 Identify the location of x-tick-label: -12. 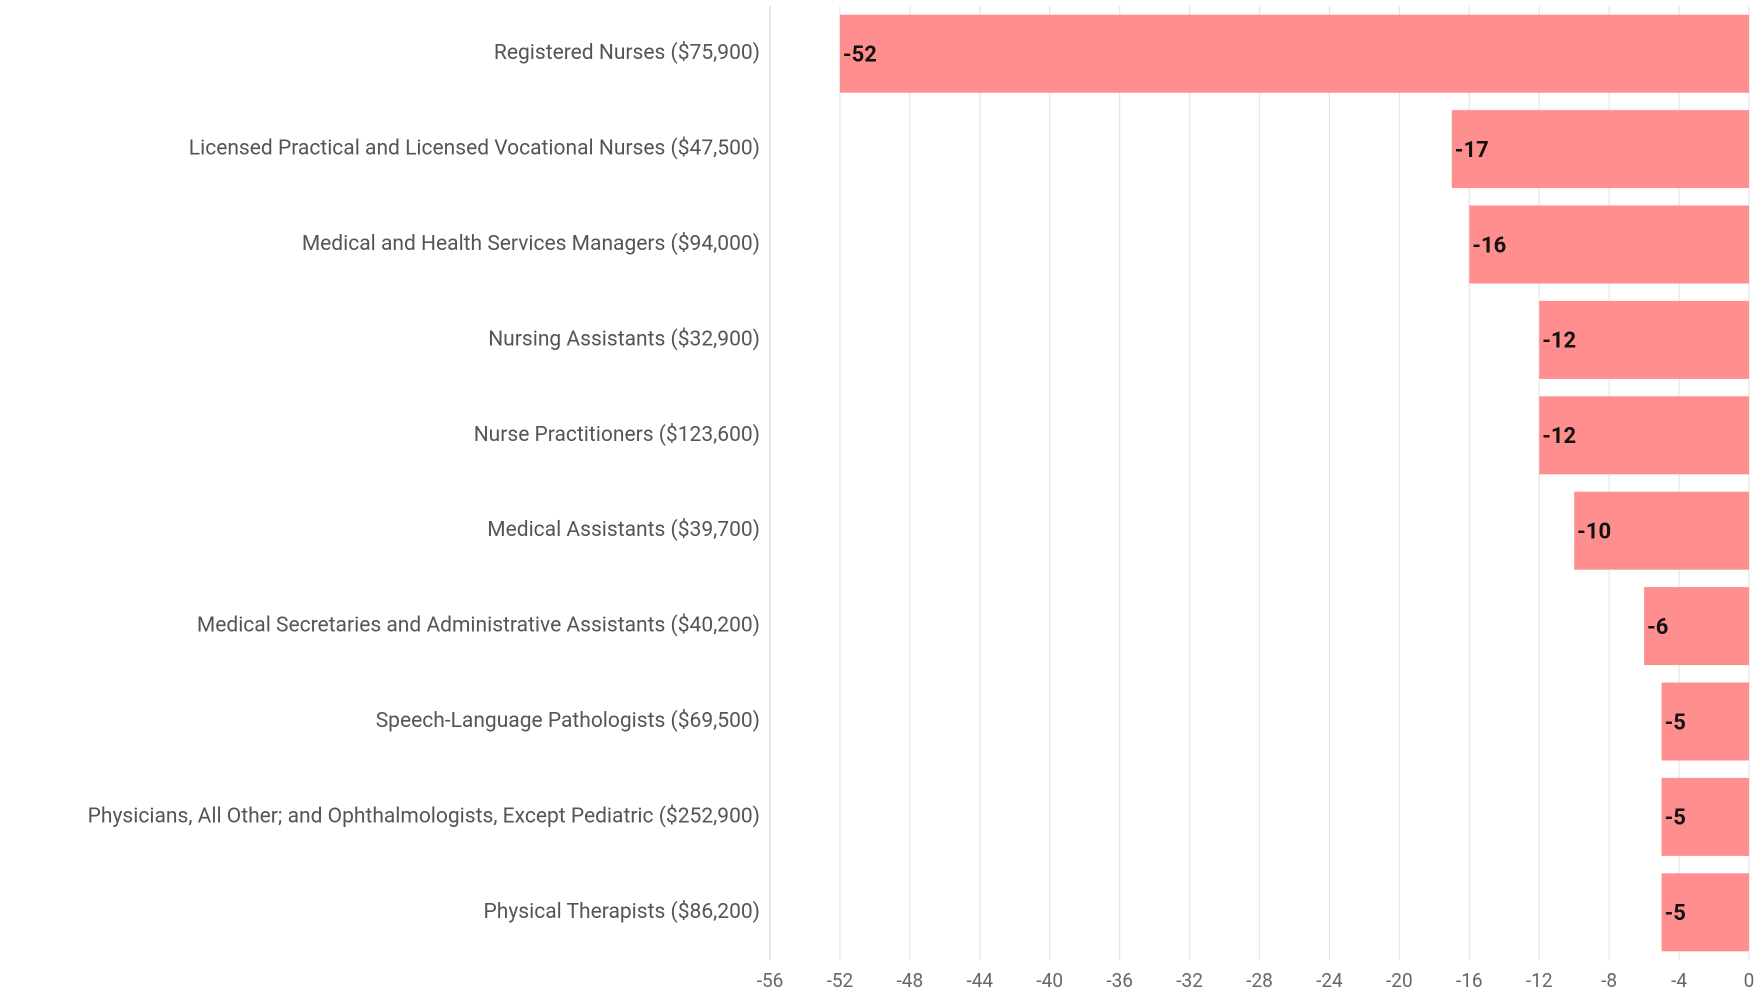
(1539, 980).